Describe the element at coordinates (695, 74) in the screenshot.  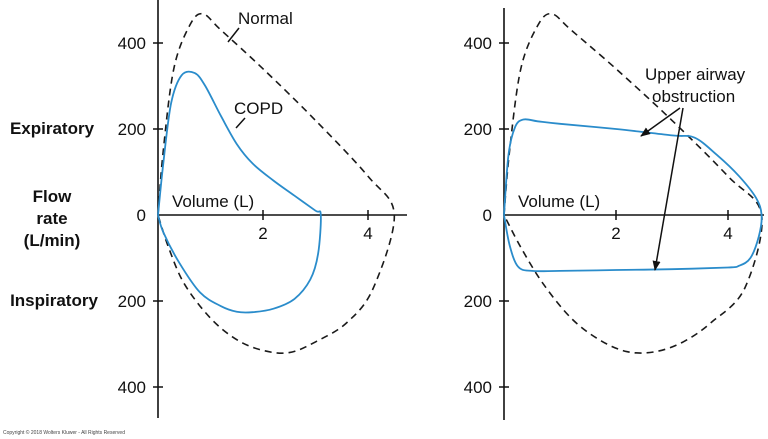
I see `annotation-obstruction-line-1: Upper airway` at that location.